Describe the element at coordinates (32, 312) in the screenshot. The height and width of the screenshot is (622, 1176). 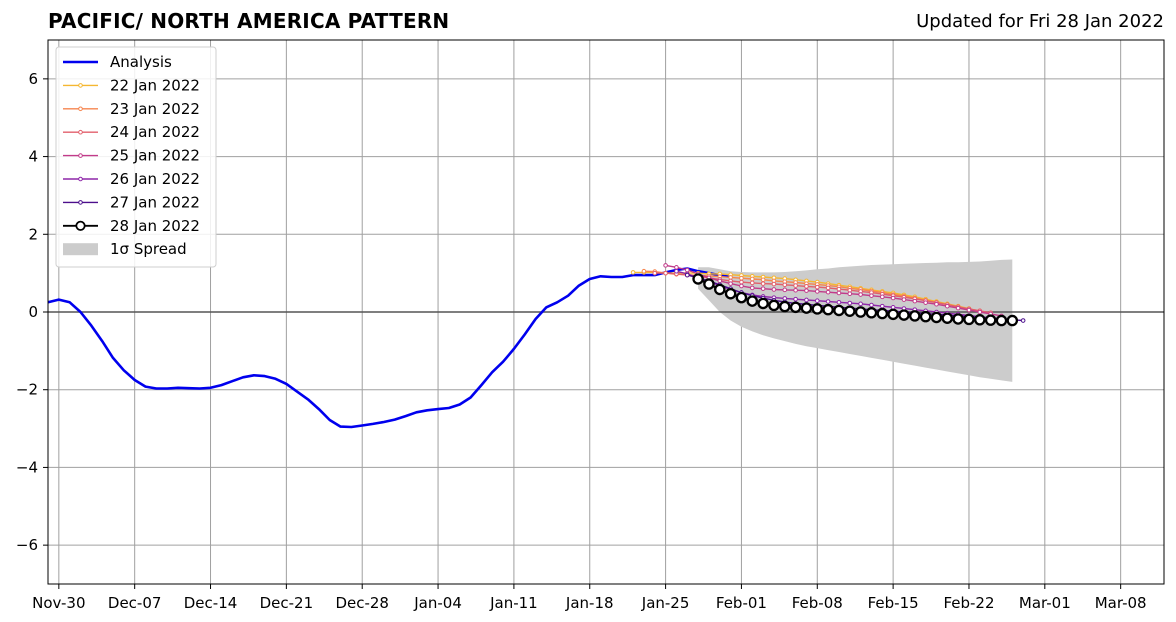
I see `y-axis: −6 −4 −2 0 2 4 6` at that location.